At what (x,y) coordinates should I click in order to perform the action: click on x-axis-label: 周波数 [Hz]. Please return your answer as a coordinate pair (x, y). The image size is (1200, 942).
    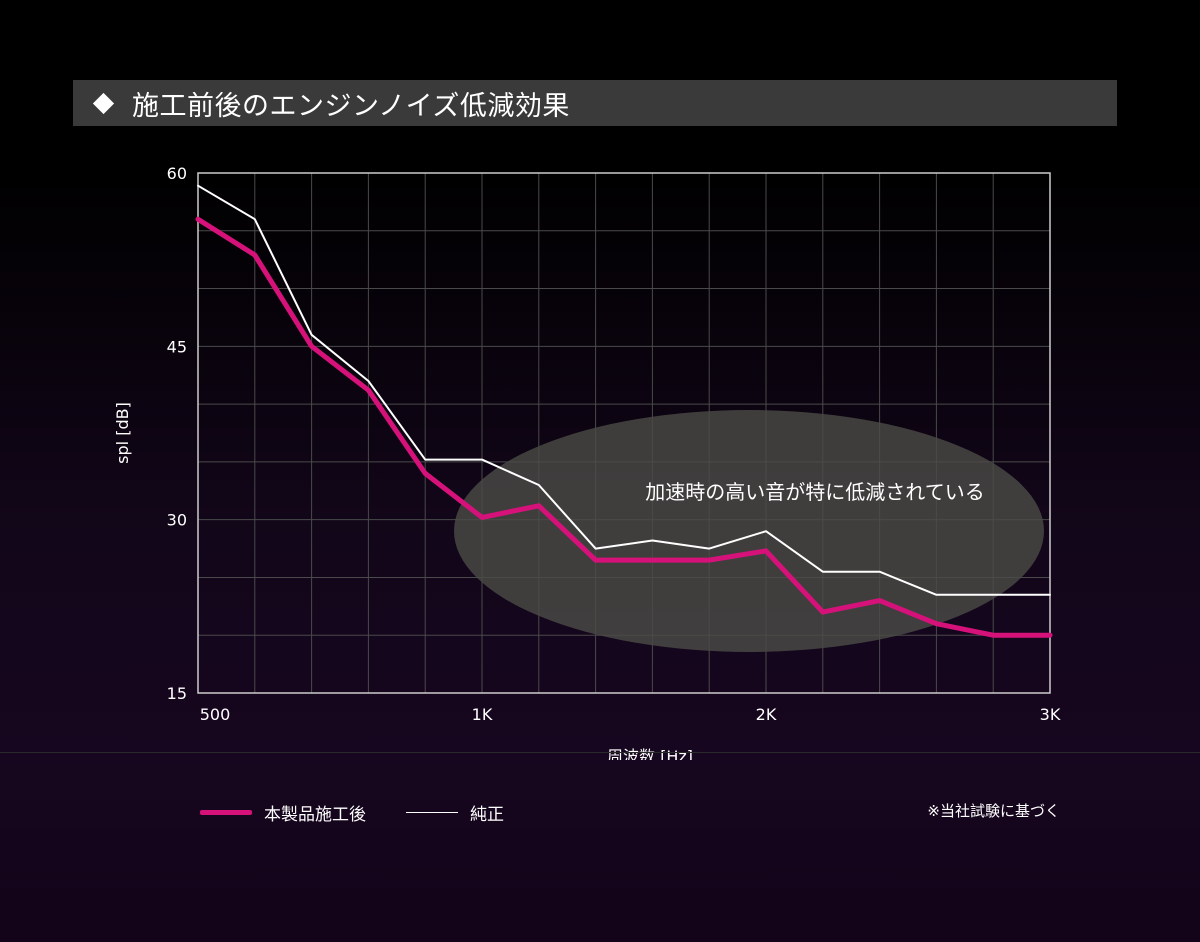
    Looking at the image, I should click on (650, 753).